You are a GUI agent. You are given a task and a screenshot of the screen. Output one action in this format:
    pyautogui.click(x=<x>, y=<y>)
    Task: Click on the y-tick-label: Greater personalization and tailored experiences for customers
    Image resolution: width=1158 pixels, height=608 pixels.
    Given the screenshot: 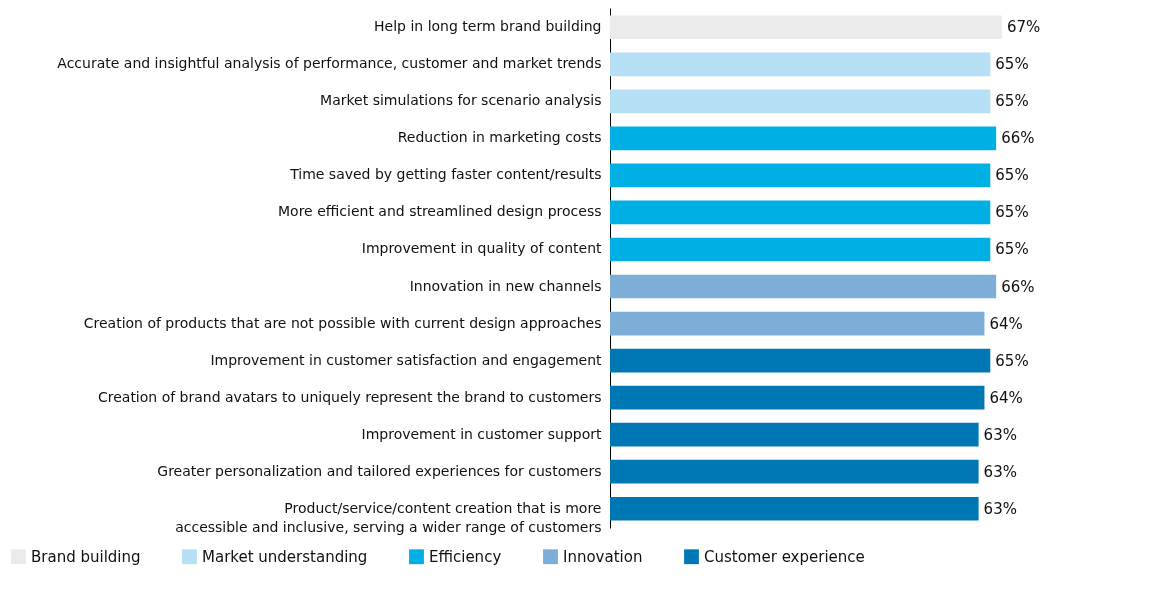 What is the action you would take?
    pyautogui.click(x=379, y=470)
    